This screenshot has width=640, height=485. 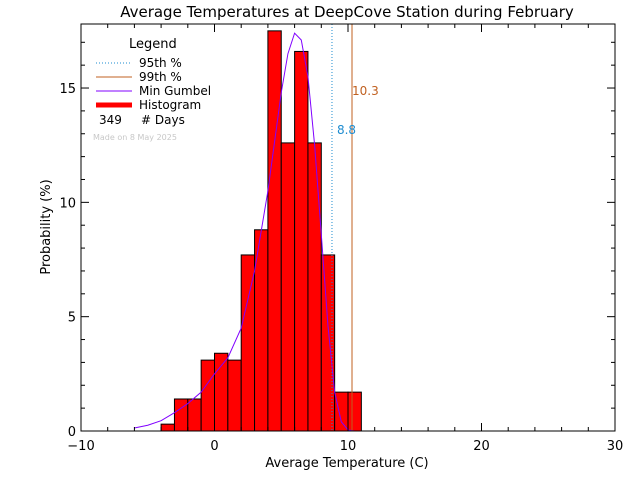 What do you see at coordinates (348, 446) in the screenshot?
I see `x-tick-label: 10` at bounding box center [348, 446].